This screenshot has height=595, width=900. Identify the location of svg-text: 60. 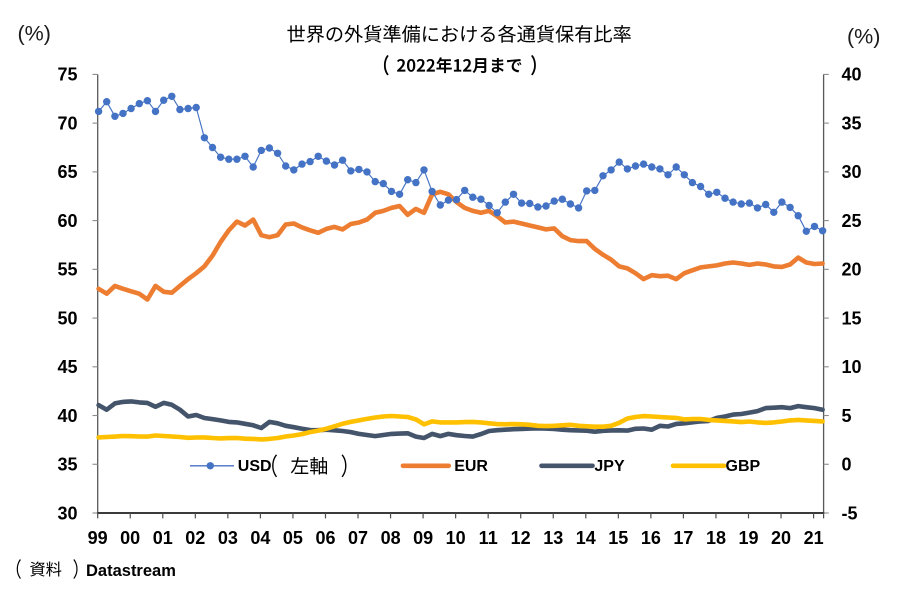
(67, 221).